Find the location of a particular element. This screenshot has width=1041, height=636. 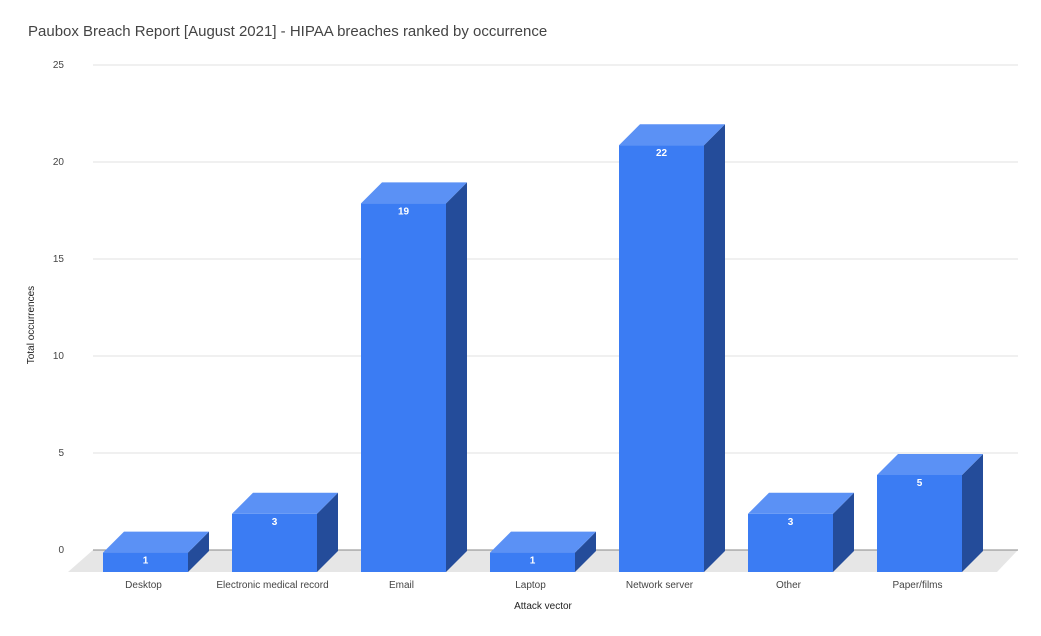

y-tick-label: 20 is located at coordinates (59, 162).